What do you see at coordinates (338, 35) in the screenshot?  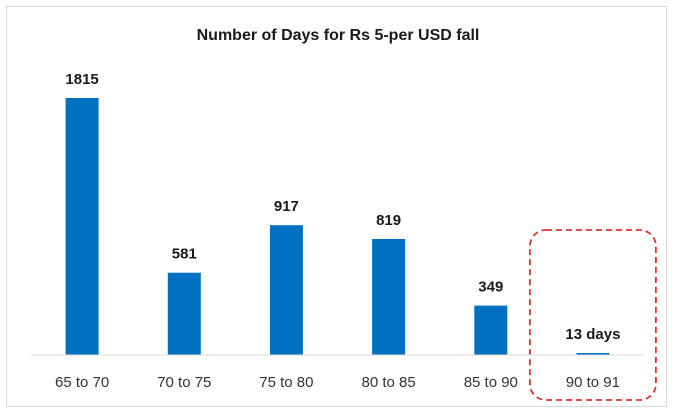 I see `chart-title: Number of Days for Rs 5-per USD fall` at bounding box center [338, 35].